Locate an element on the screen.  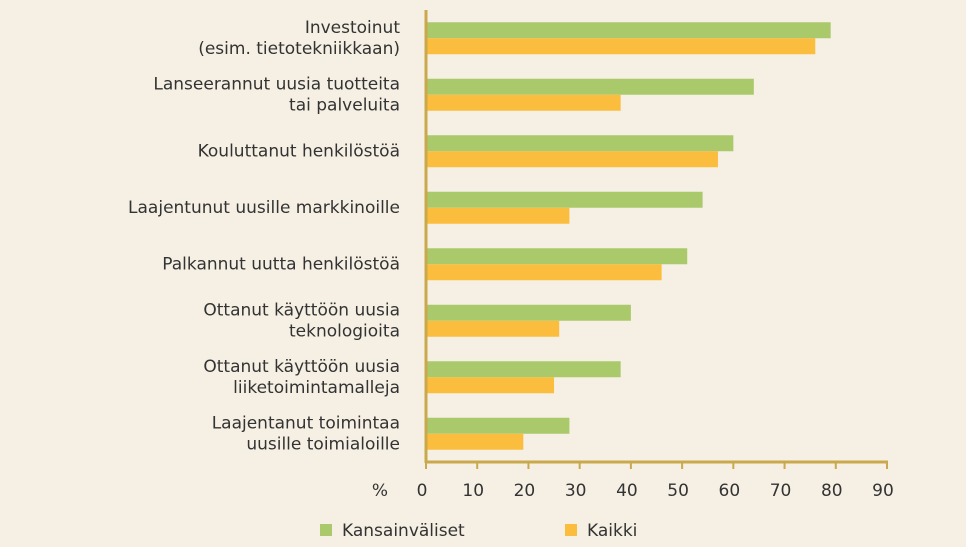
x-axis-label: % is located at coordinates (380, 491).